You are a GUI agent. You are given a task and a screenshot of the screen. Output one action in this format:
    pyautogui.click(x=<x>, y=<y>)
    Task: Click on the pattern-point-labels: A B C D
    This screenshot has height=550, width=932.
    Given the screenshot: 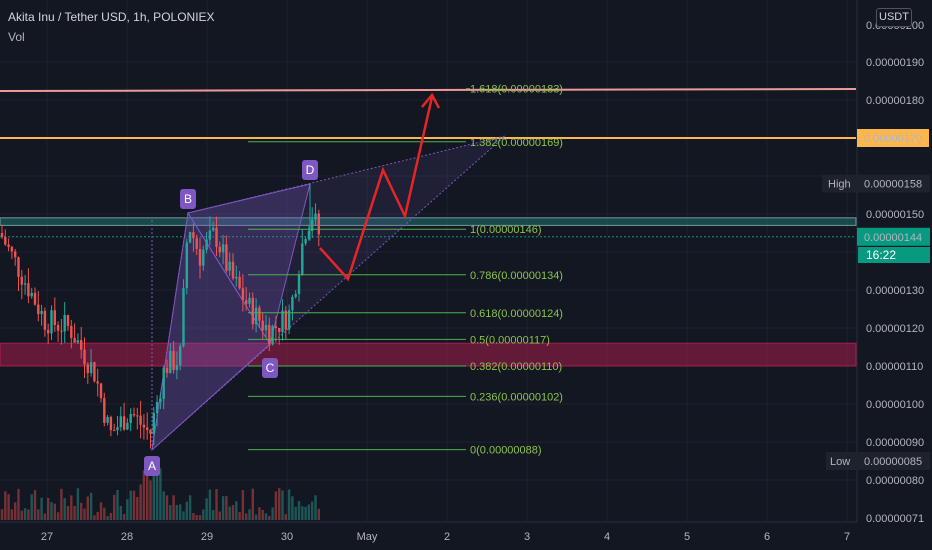 What is the action you would take?
    pyautogui.click(x=231, y=318)
    